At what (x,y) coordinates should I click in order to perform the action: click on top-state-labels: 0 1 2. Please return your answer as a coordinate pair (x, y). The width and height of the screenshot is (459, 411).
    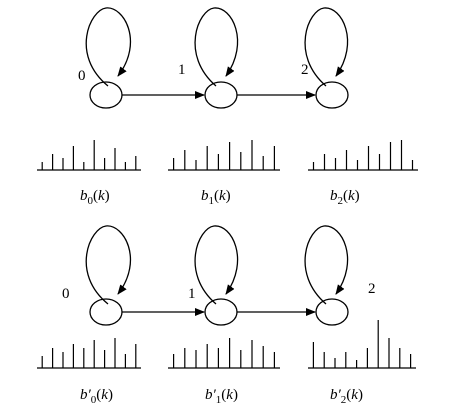
    Looking at the image, I should click on (193, 73).